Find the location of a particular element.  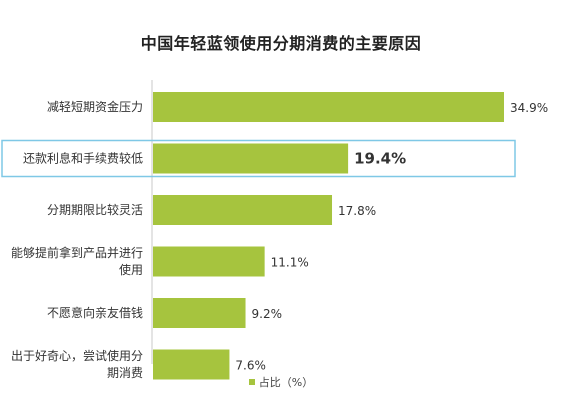

legend-label: 占比（%） is located at coordinates (286, 382).